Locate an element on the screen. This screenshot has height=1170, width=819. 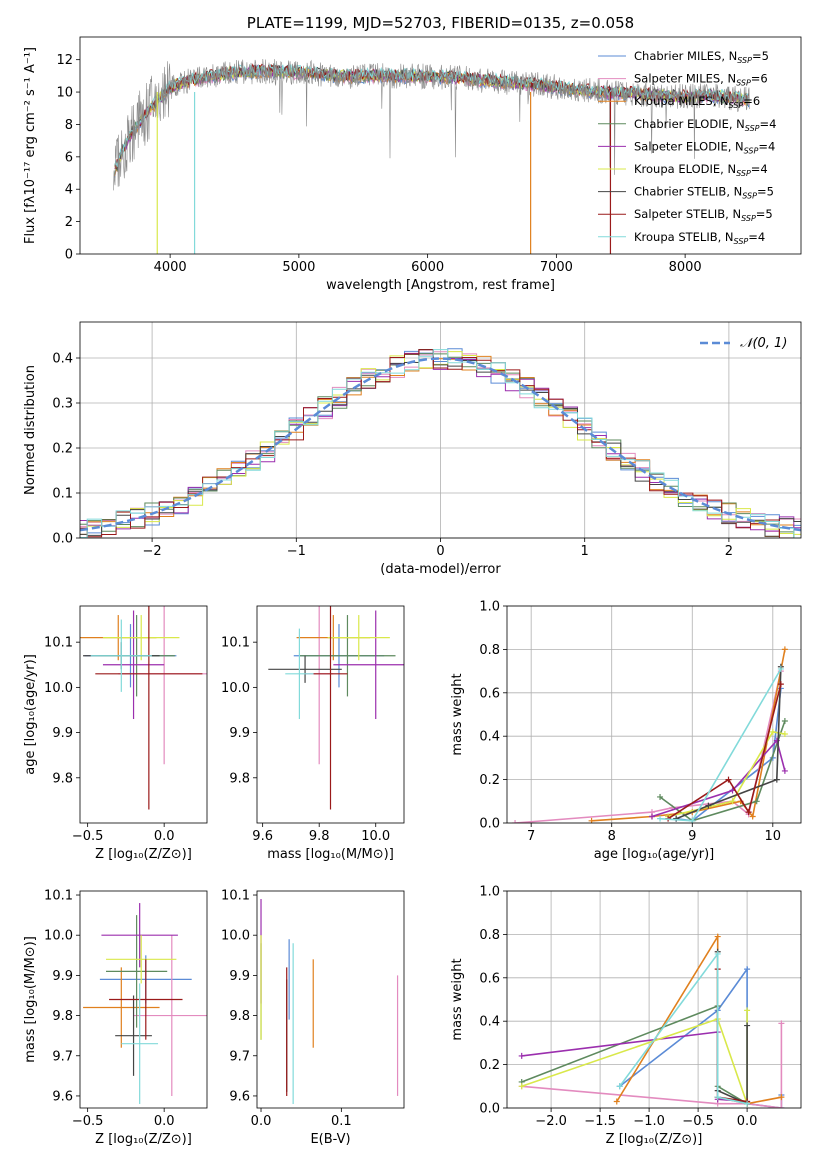
legend-label: 𝒩(0, 1) is located at coordinates (763, 343).